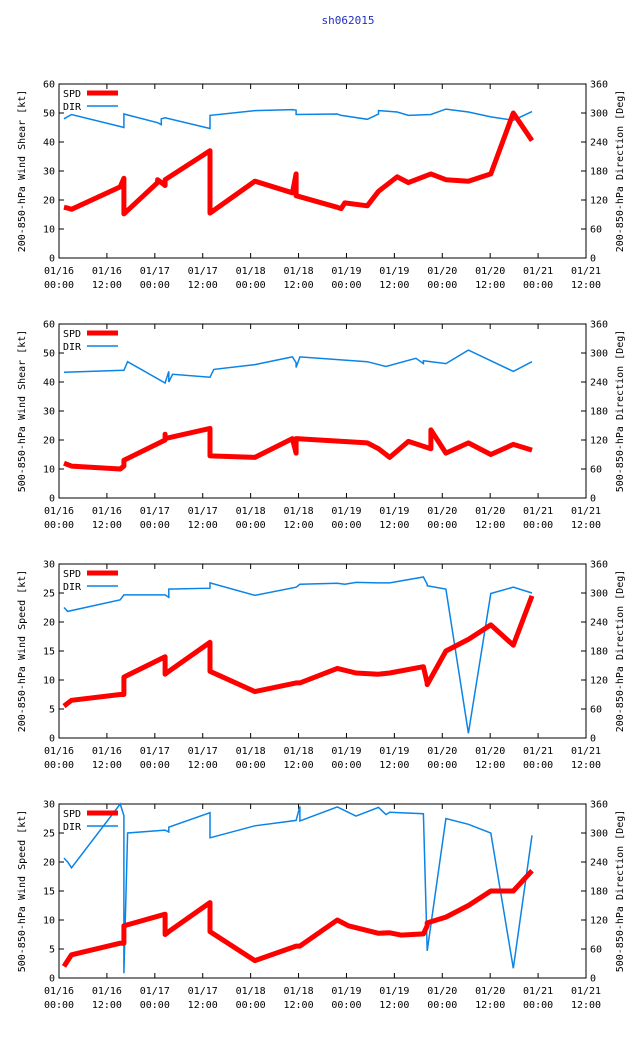  I want to click on y-tick-label: 50, so click(49, 354).